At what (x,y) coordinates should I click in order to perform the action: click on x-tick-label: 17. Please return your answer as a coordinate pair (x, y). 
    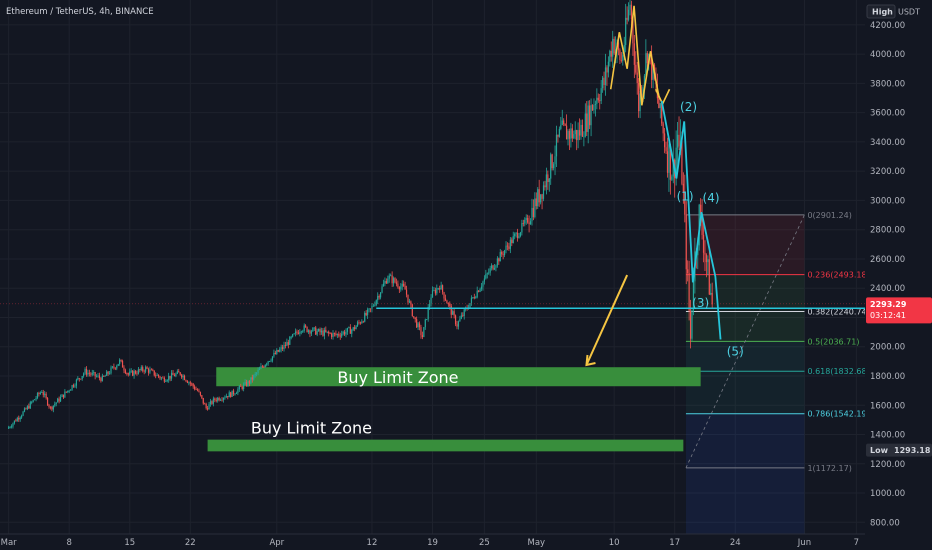
    Looking at the image, I should click on (674, 543).